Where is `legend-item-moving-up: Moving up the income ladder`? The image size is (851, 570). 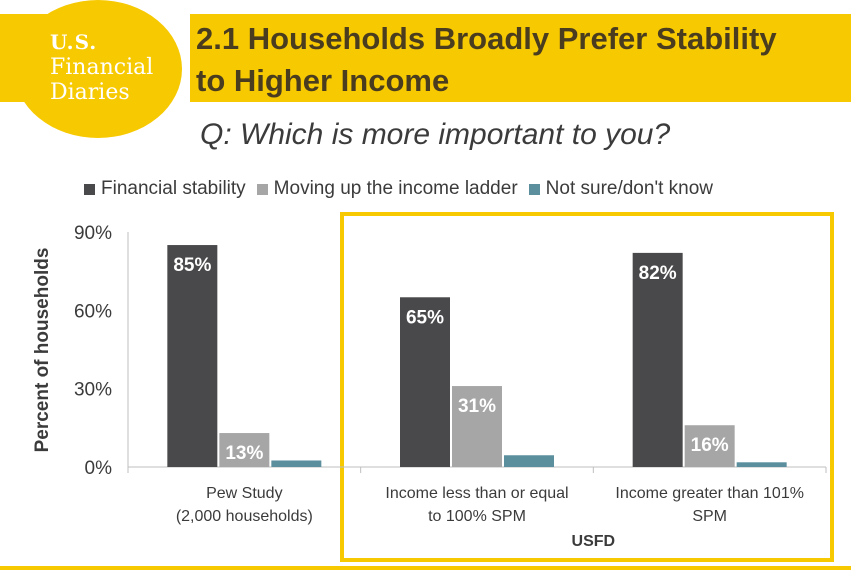
legend-item-moving-up: Moving up the income ladder is located at coordinates (387, 189).